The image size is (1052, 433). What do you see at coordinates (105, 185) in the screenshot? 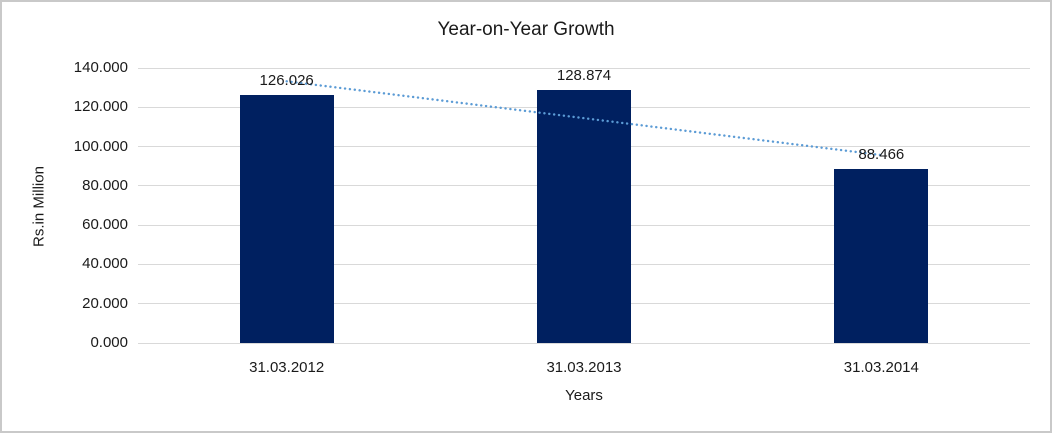
I see `y-tick-label: 80.000` at bounding box center [105, 185].